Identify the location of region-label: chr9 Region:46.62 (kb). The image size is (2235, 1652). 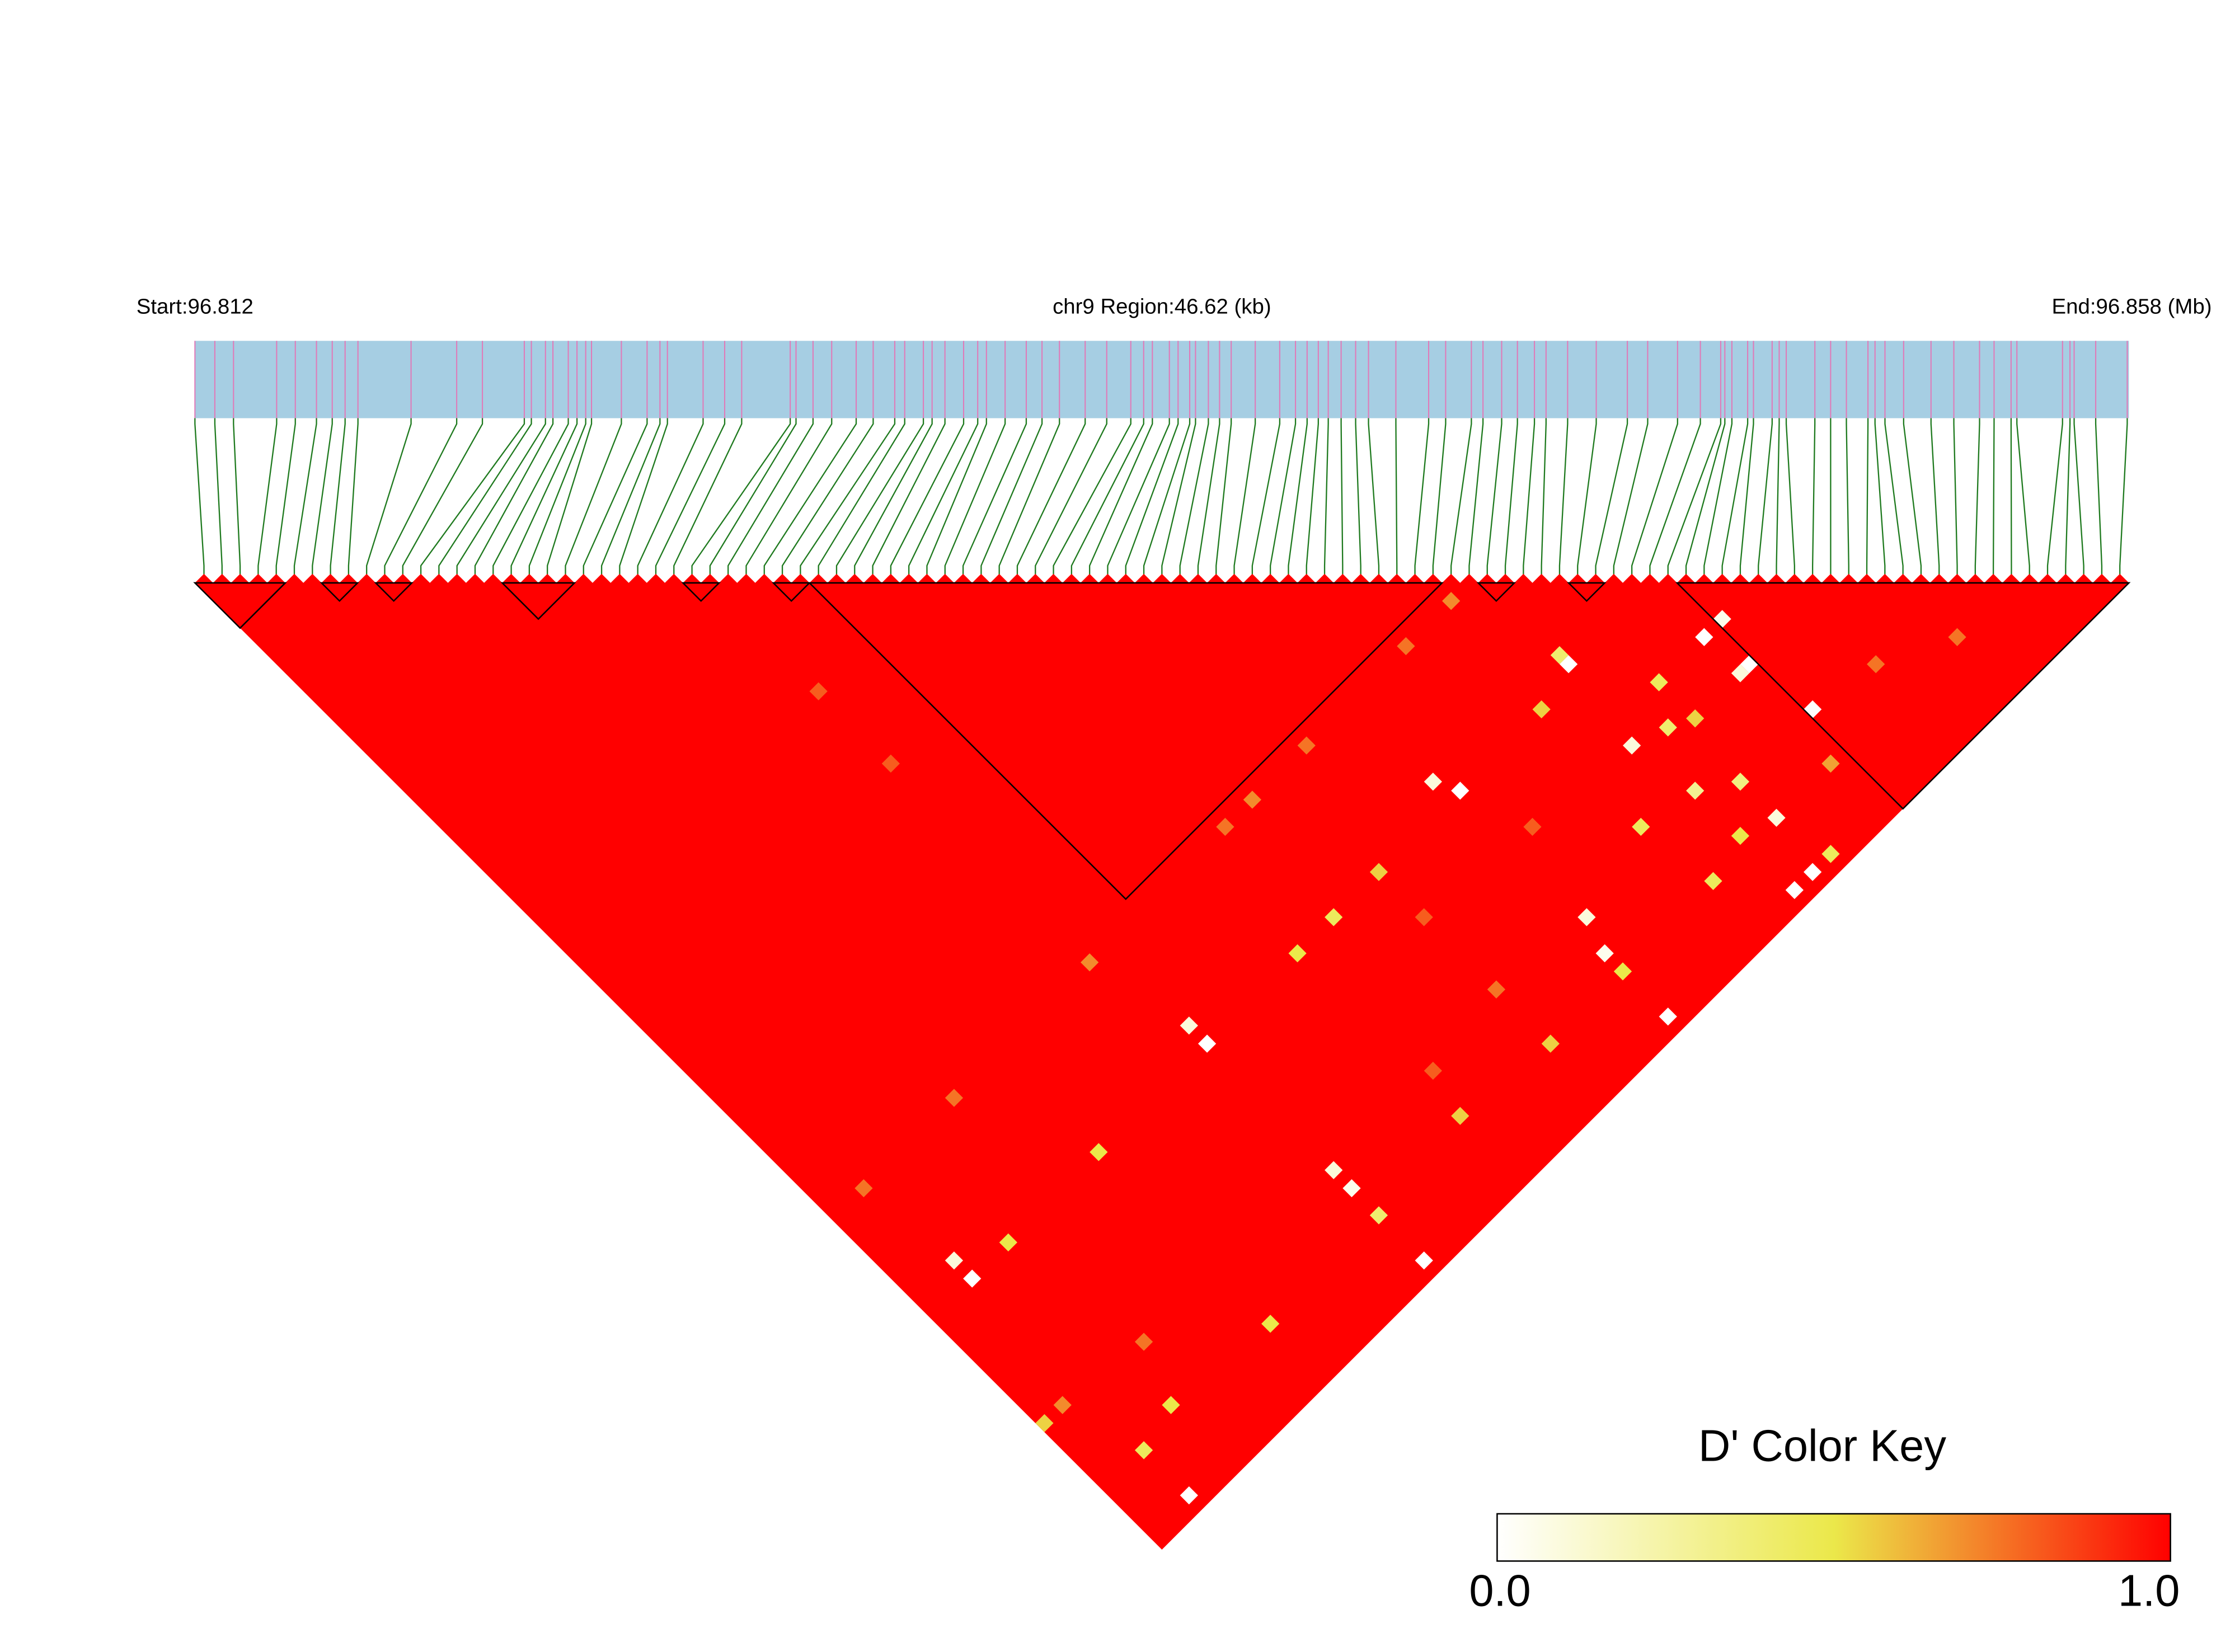
(1162, 307).